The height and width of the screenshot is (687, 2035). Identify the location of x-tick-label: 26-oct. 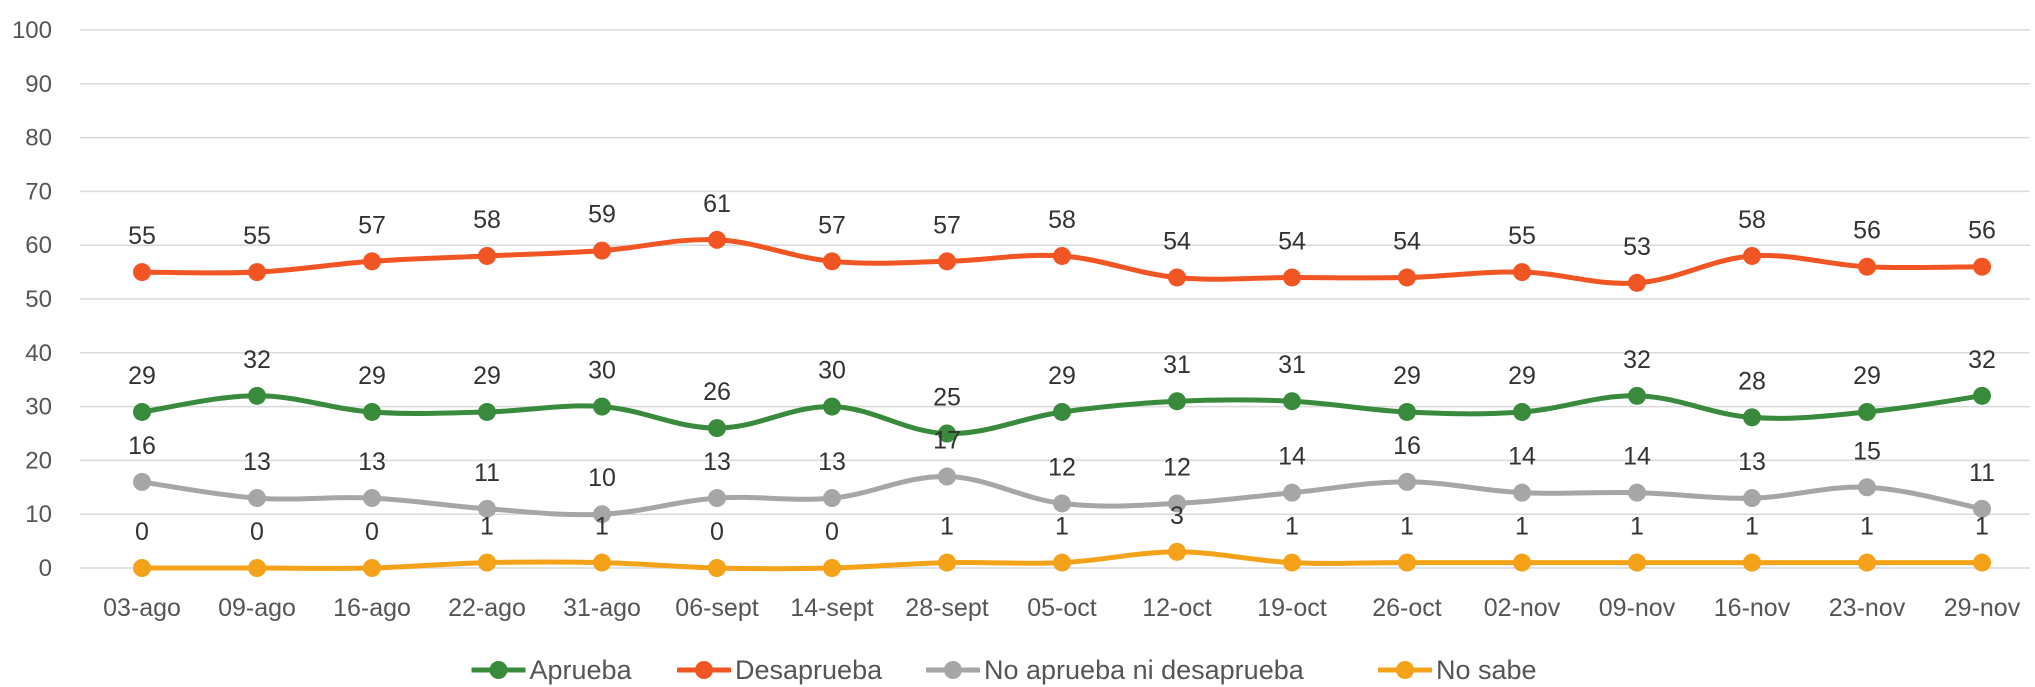
(1407, 608).